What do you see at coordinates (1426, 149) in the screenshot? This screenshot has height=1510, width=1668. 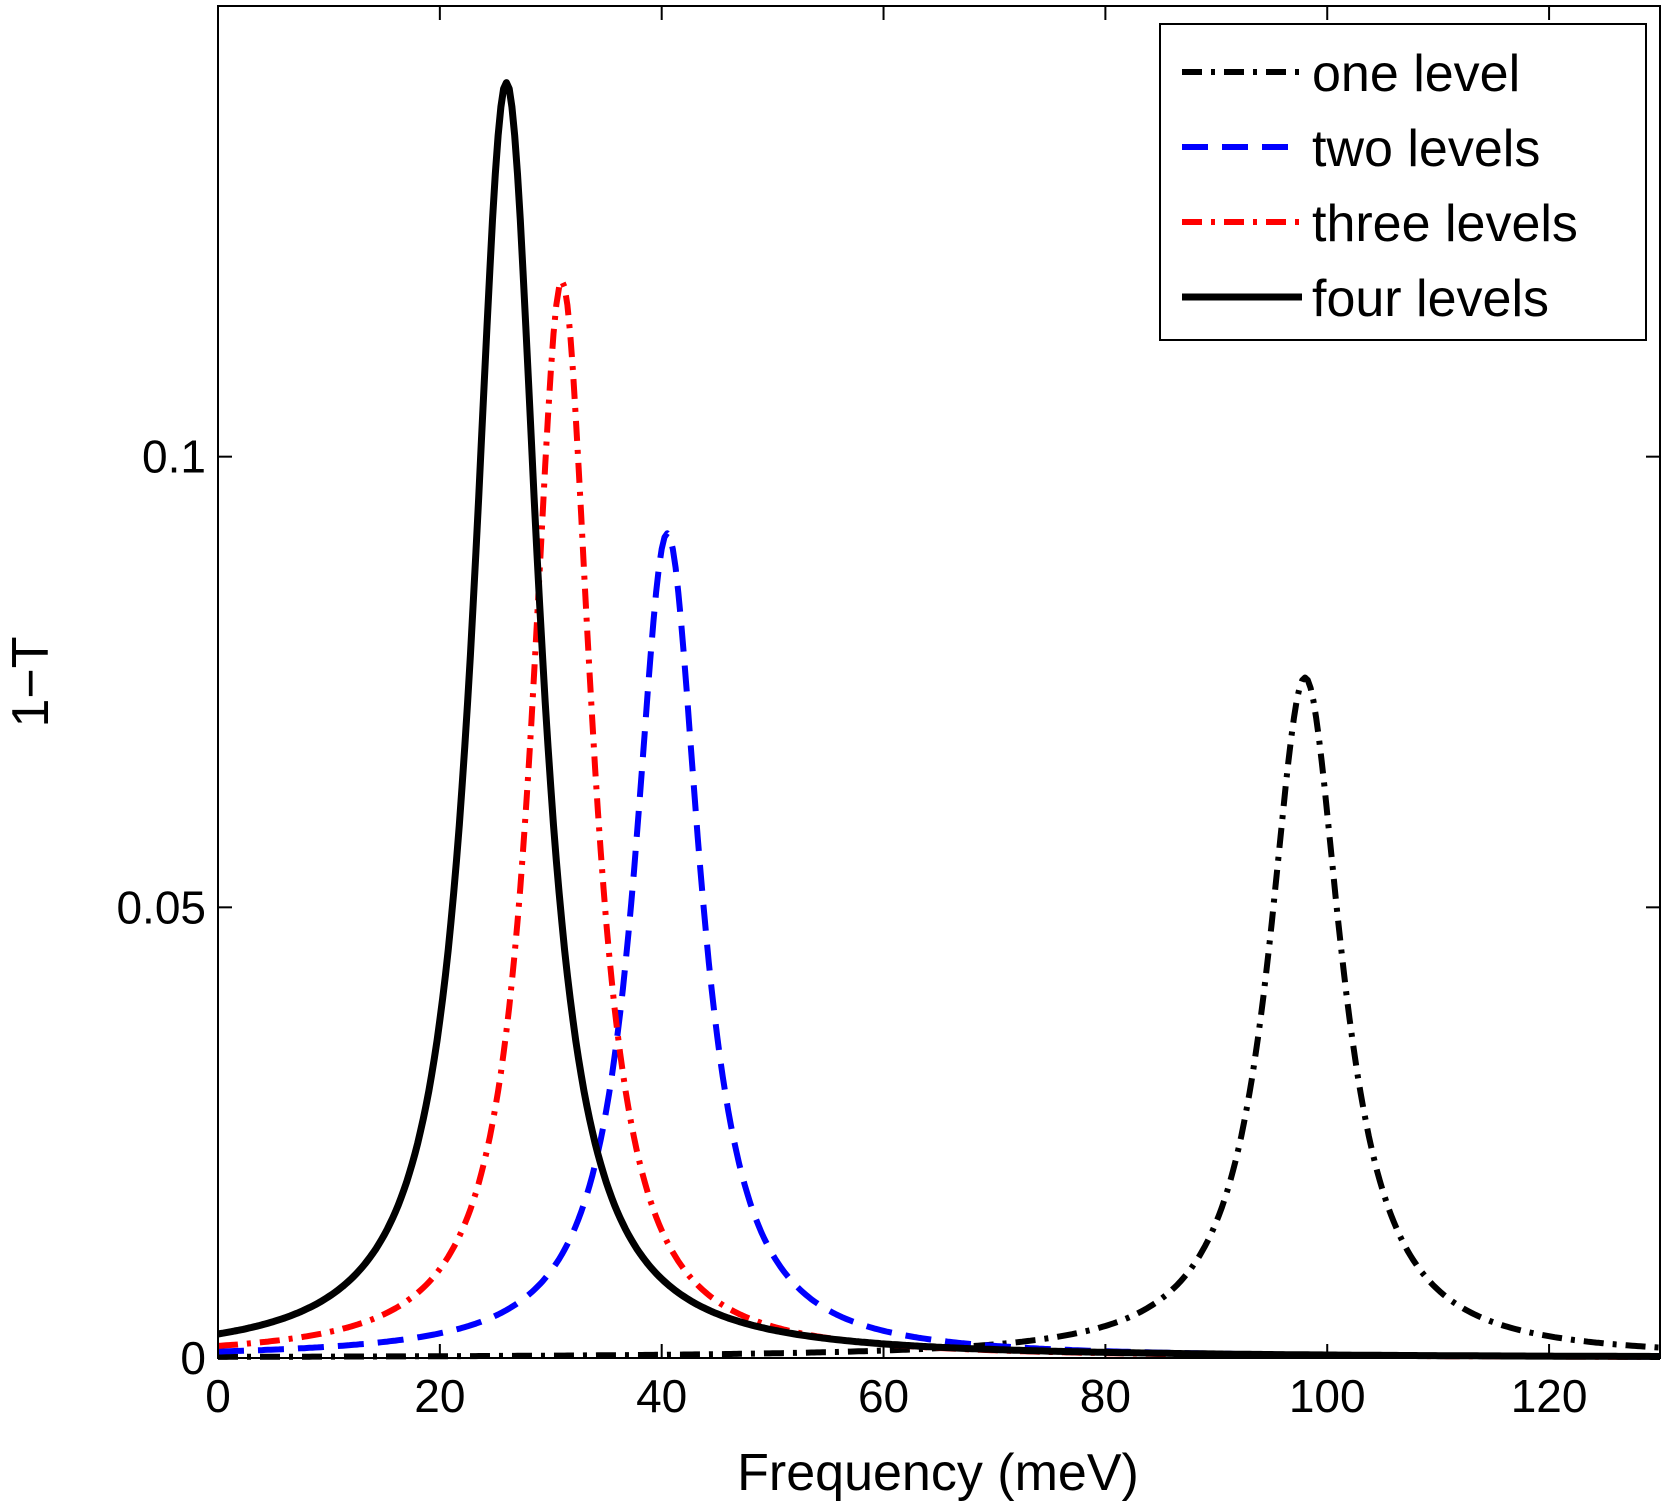 I see `legend-label: two levels` at bounding box center [1426, 149].